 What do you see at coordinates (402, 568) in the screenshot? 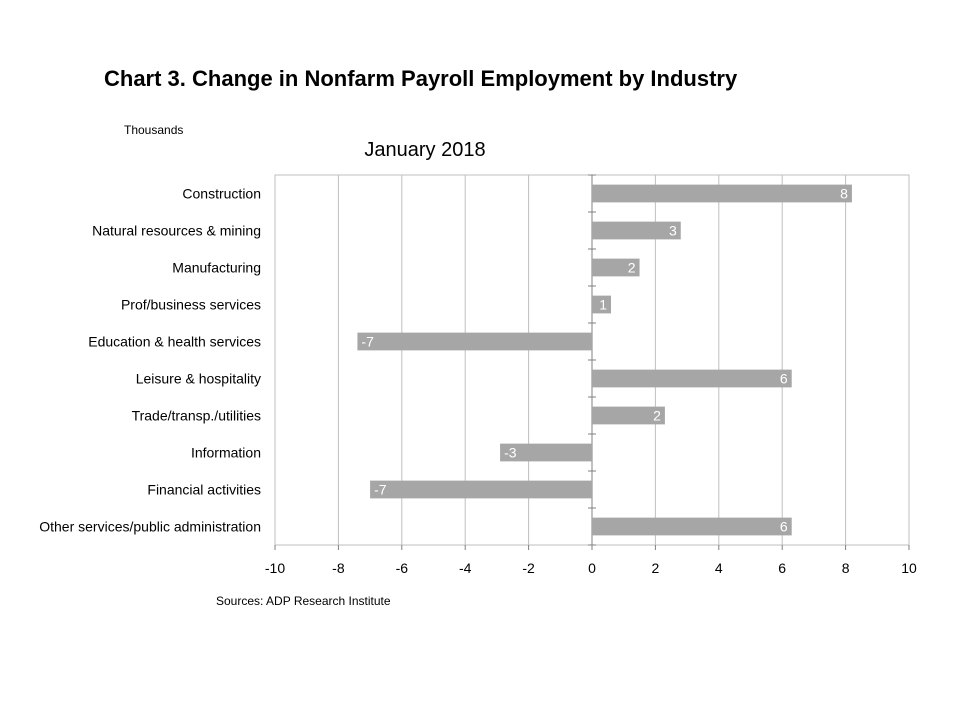
I see `x-tick-label: -6` at bounding box center [402, 568].